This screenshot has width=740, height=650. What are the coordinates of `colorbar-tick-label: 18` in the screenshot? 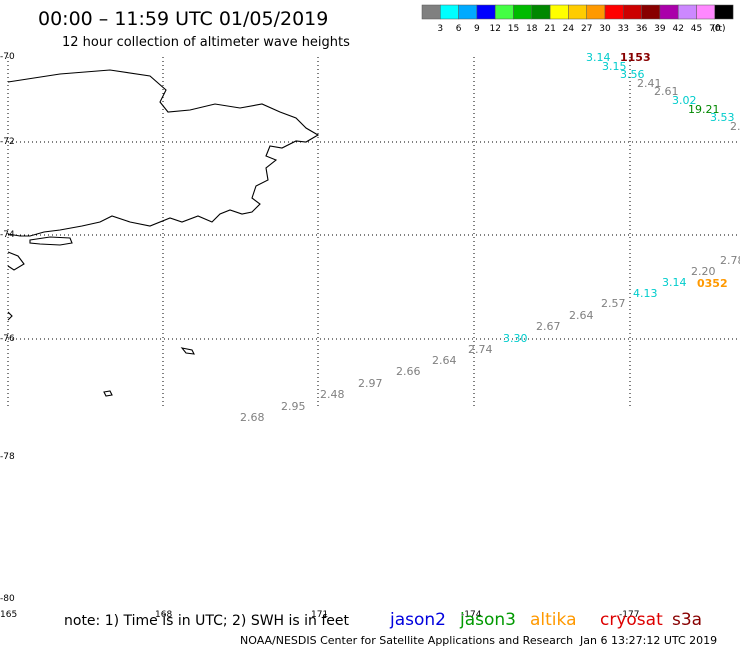 It's located at (532, 29).